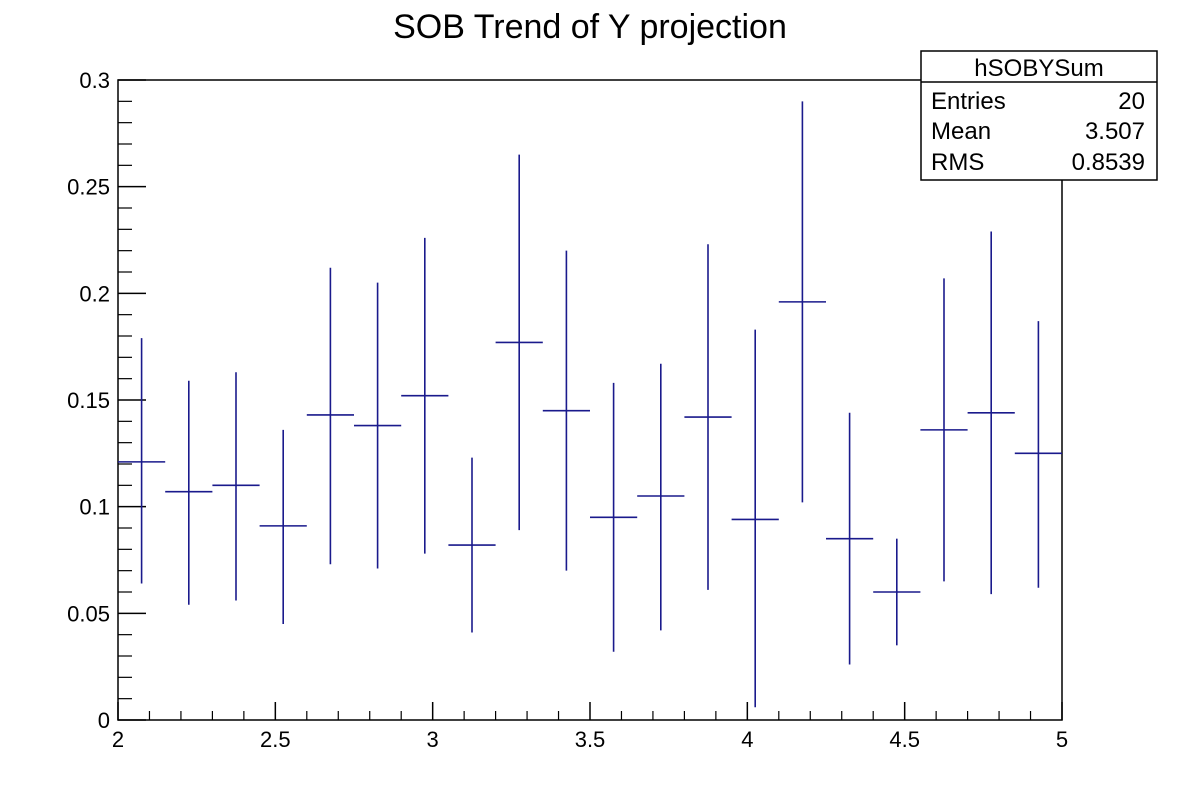  I want to click on stats-rms-value: 0.8539, so click(1108, 162).